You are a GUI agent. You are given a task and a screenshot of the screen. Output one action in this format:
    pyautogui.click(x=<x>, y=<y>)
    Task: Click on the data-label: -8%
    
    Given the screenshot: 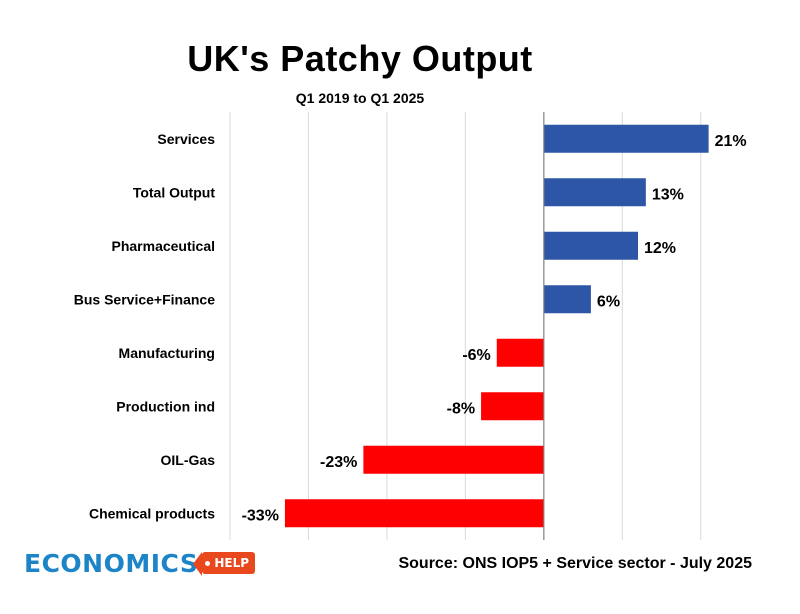 What is the action you would take?
    pyautogui.click(x=461, y=408)
    